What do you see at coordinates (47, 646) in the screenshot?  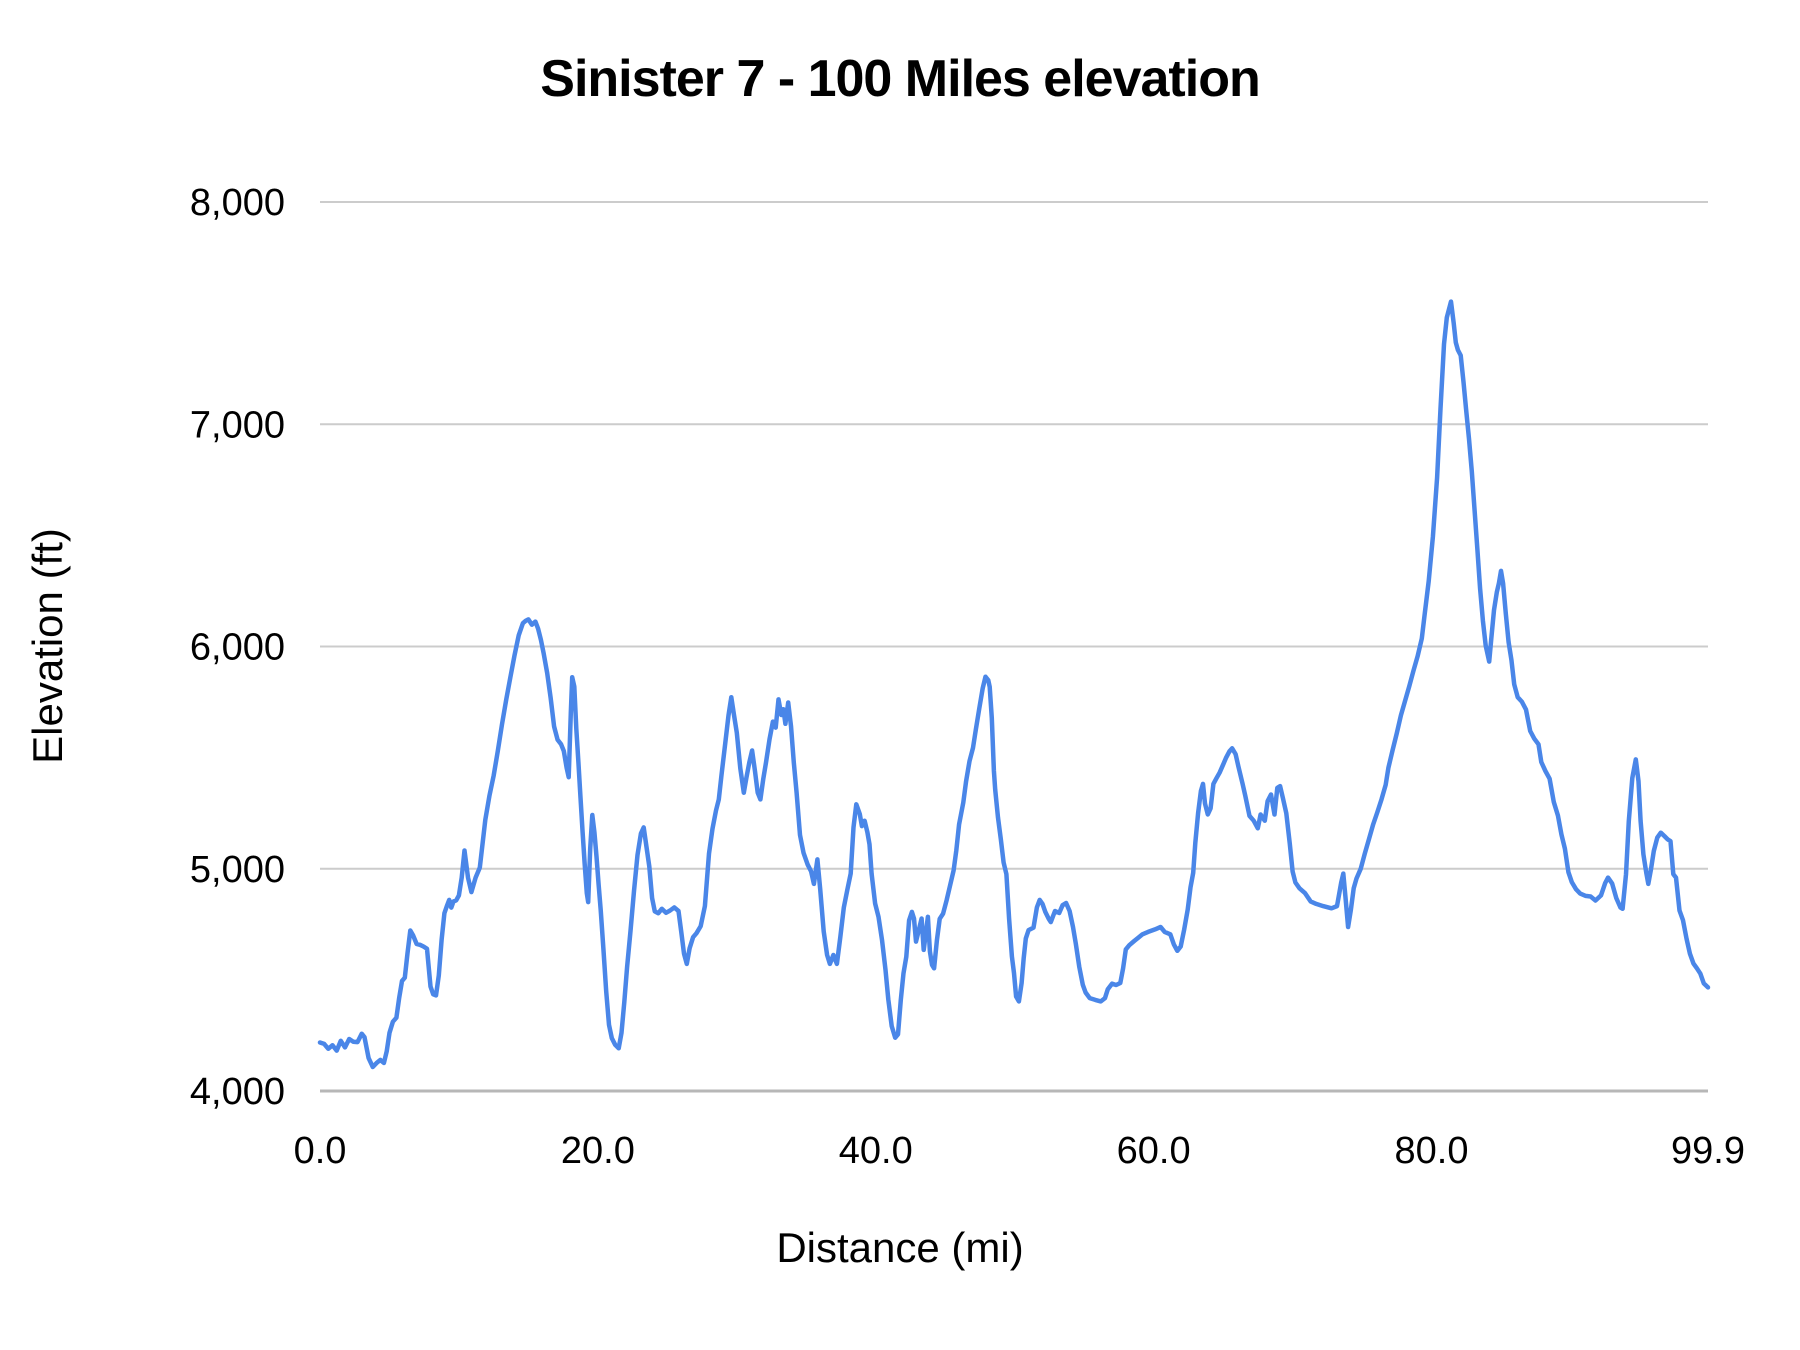 I see `y-axis-title: Elevation (ft)` at bounding box center [47, 646].